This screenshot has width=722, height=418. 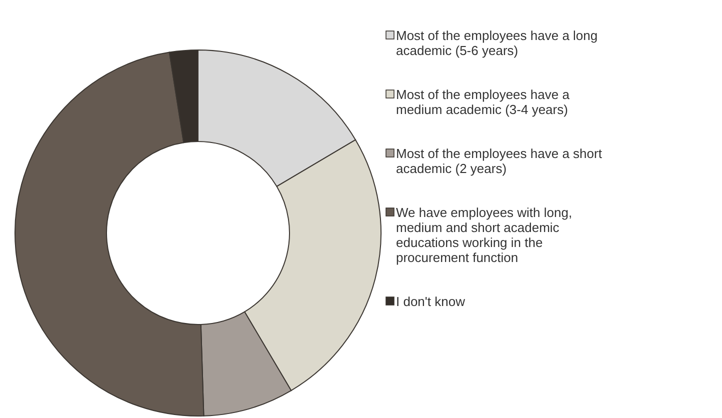 What do you see at coordinates (431, 301) in the screenshot?
I see `legend-label: I don't know` at bounding box center [431, 301].